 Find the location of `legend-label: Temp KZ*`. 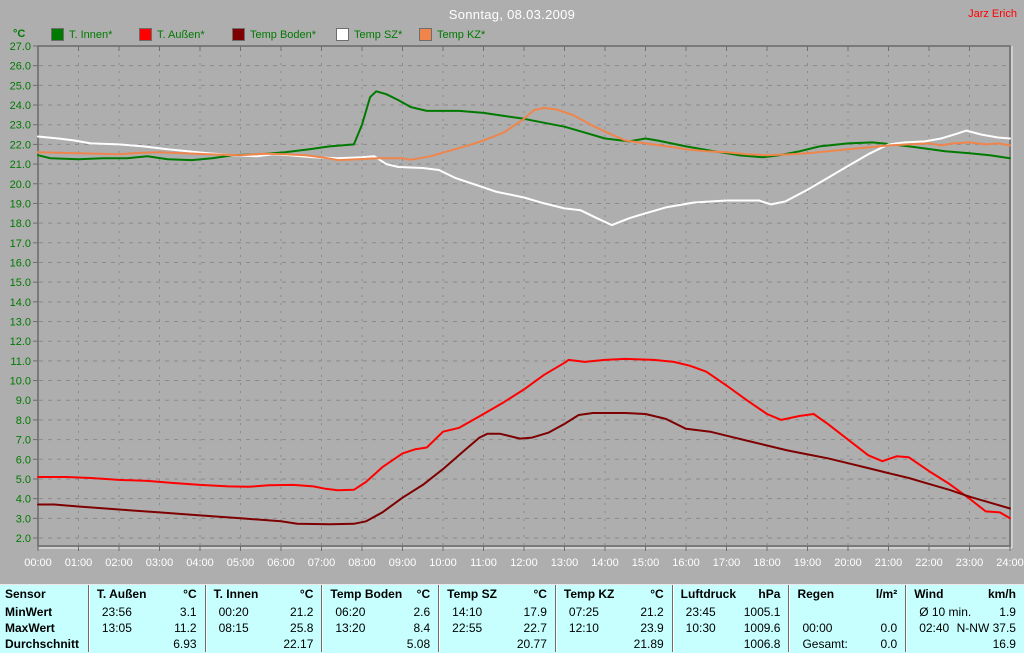

legend-label: Temp KZ* is located at coordinates (461, 34).